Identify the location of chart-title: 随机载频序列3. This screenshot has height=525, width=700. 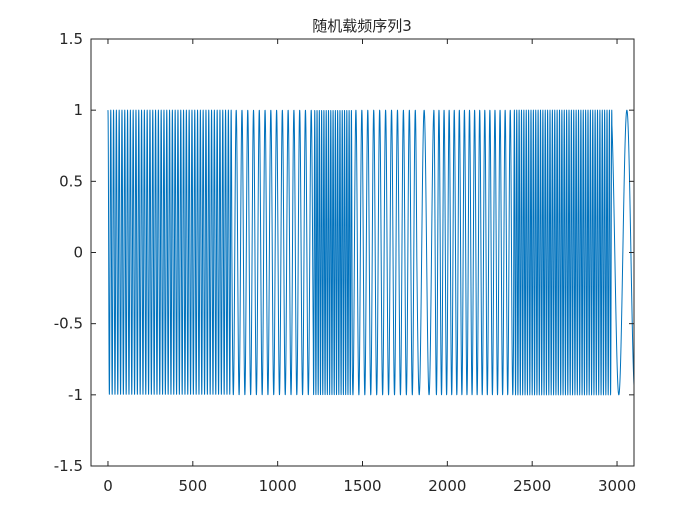
(362, 26).